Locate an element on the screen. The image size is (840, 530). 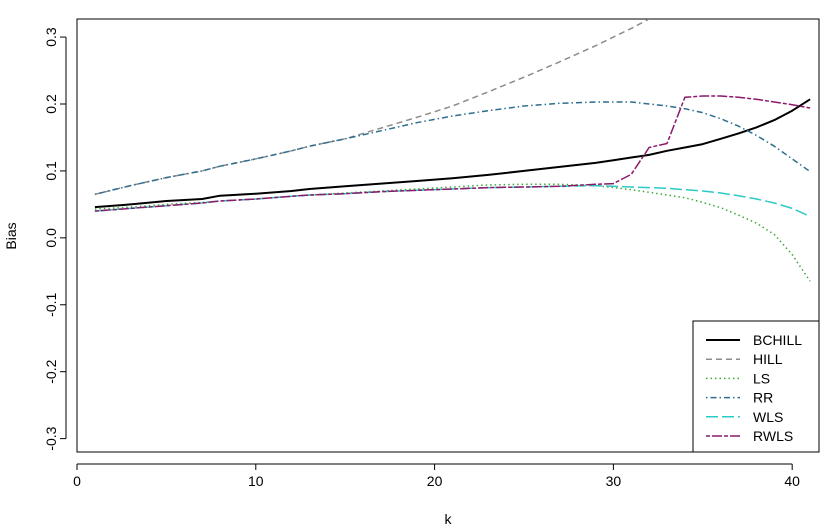
legend-box is located at coordinates (756, 386).